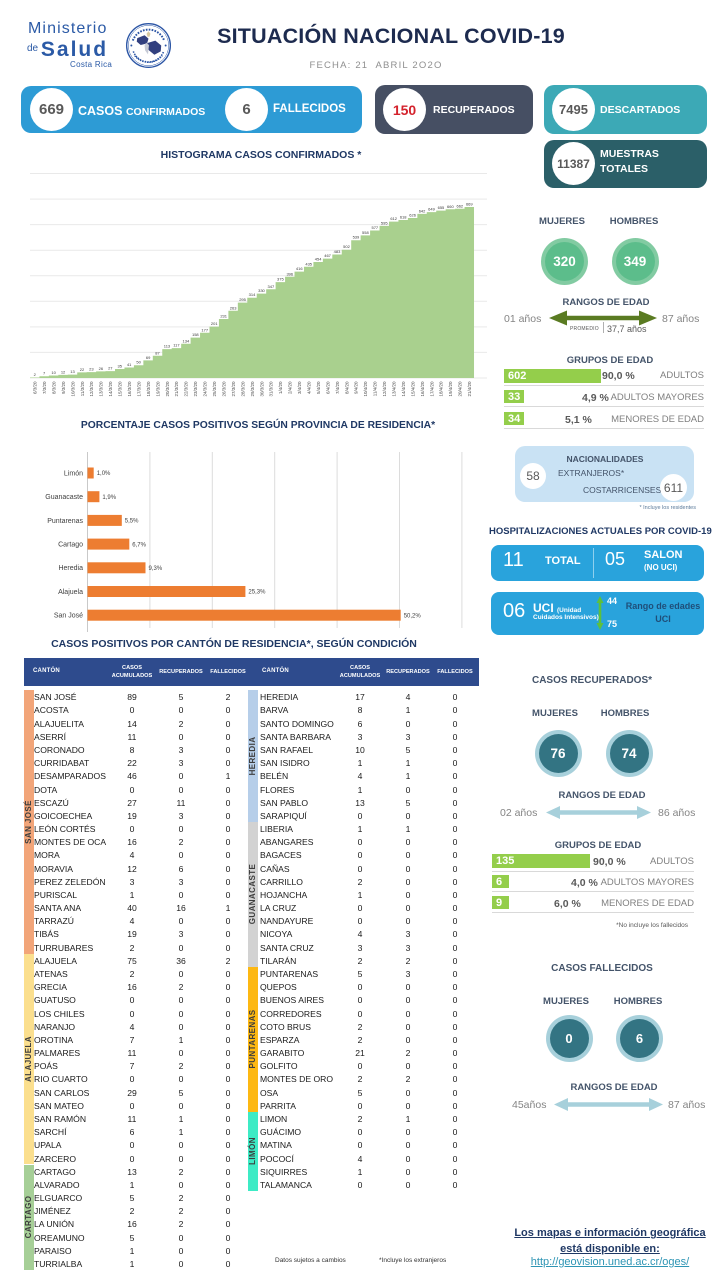 The image size is (722, 1280). Describe the element at coordinates (271, 286) in the screenshot. I see `svg-text: 347` at that location.